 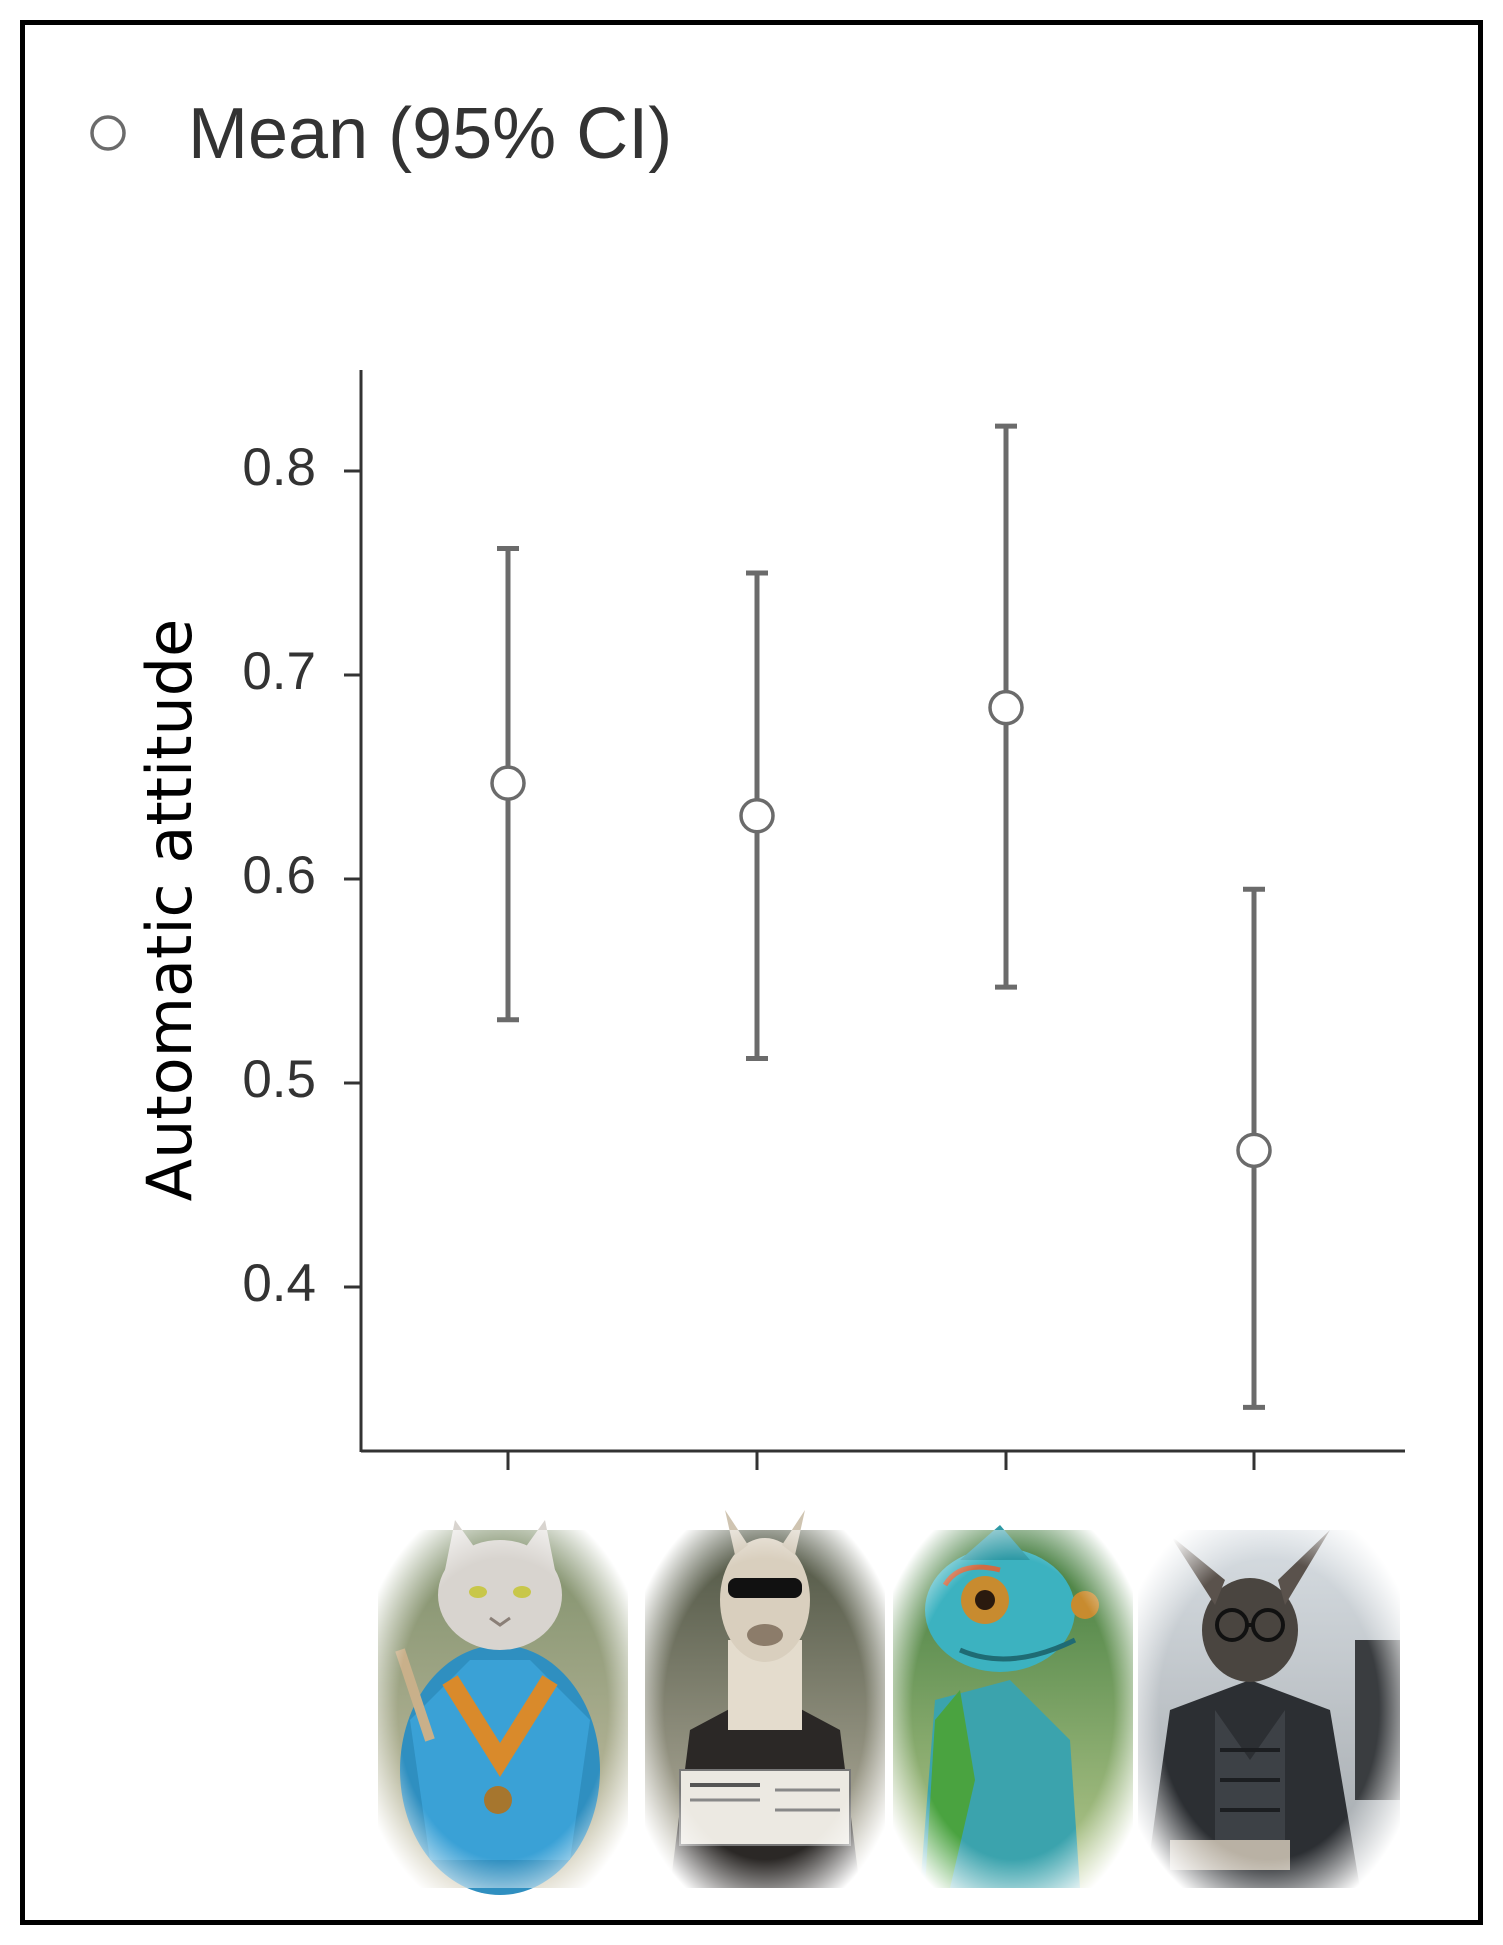 I want to click on category-image-cat, so click(x=503, y=1707).